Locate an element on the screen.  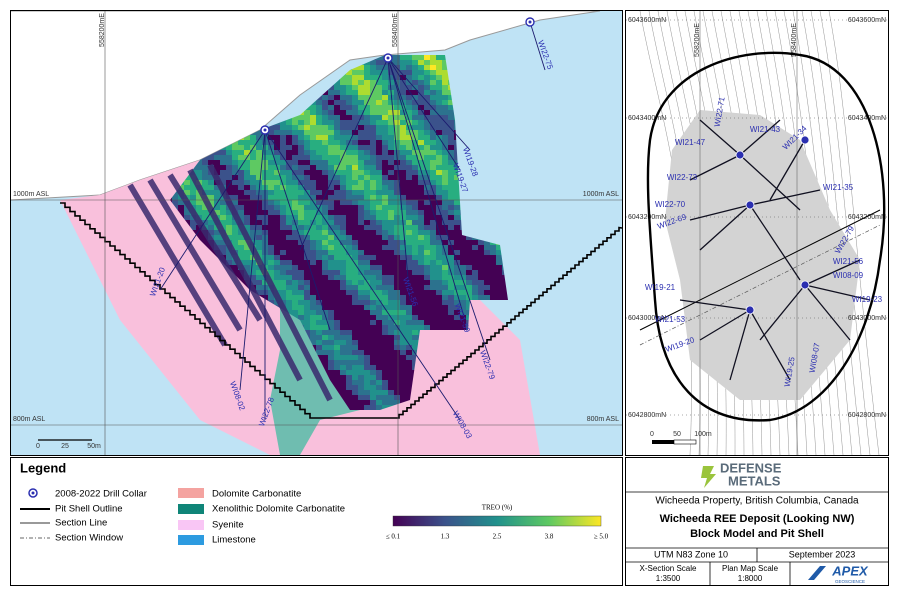
colorbar-label: ≤ 0.1 is located at coordinates (393, 537).